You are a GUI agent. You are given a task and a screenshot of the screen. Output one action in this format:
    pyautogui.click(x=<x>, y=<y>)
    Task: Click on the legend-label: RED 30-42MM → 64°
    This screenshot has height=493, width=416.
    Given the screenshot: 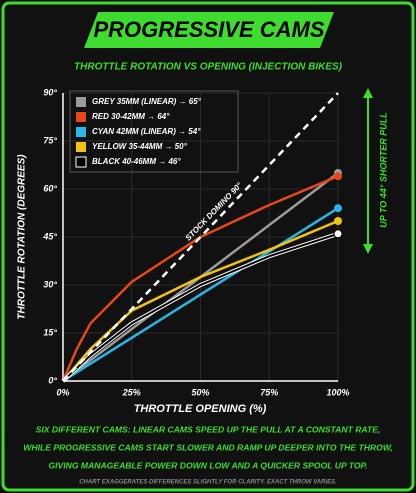 What is the action you would take?
    pyautogui.click(x=131, y=116)
    